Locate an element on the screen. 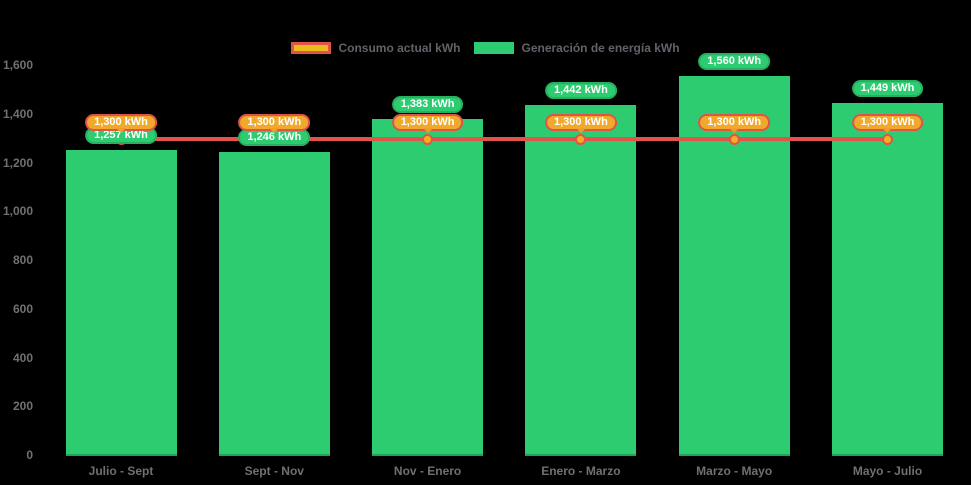 Image resolution: width=971 pixels, height=485 pixels. legend-item-consumo: Consumo actual kWh is located at coordinates (375, 48).